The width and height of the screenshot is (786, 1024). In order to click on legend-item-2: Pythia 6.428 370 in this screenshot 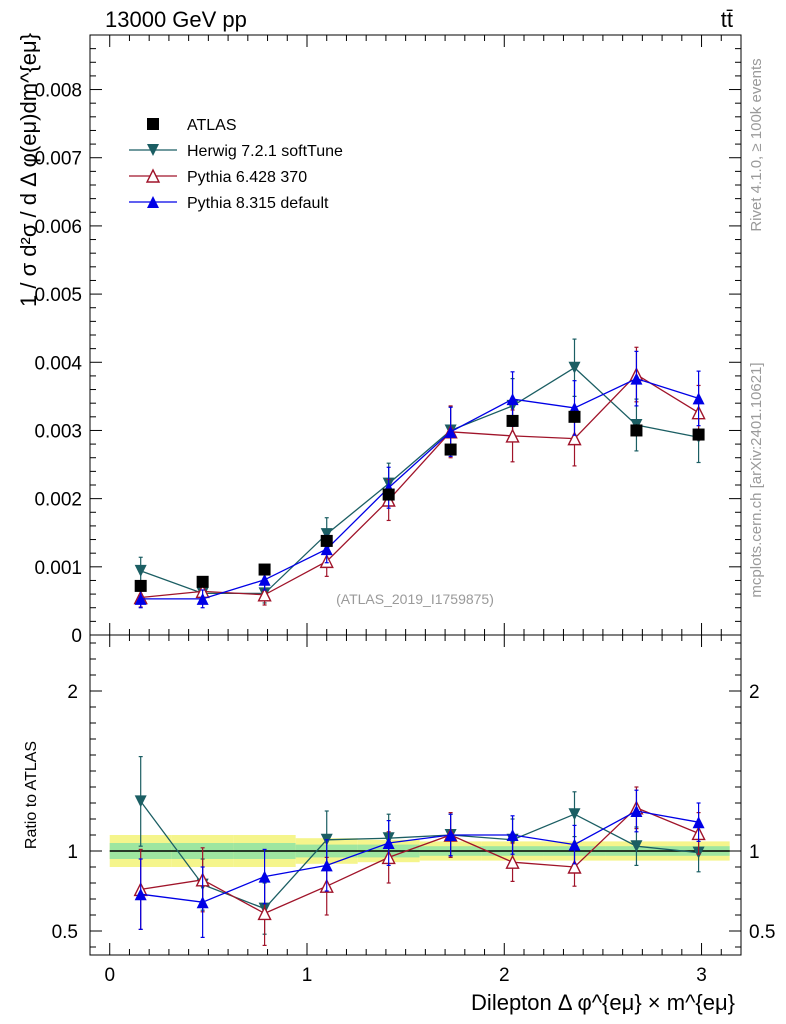, I will do `click(218, 177)`.